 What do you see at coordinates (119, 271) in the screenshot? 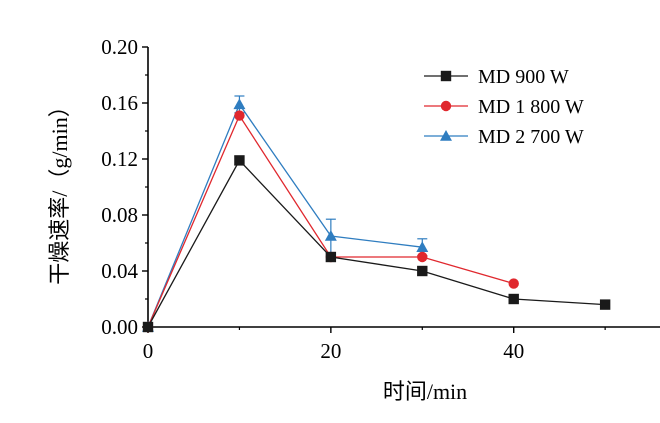
I see `y-tick-label: 0.04` at bounding box center [119, 271].